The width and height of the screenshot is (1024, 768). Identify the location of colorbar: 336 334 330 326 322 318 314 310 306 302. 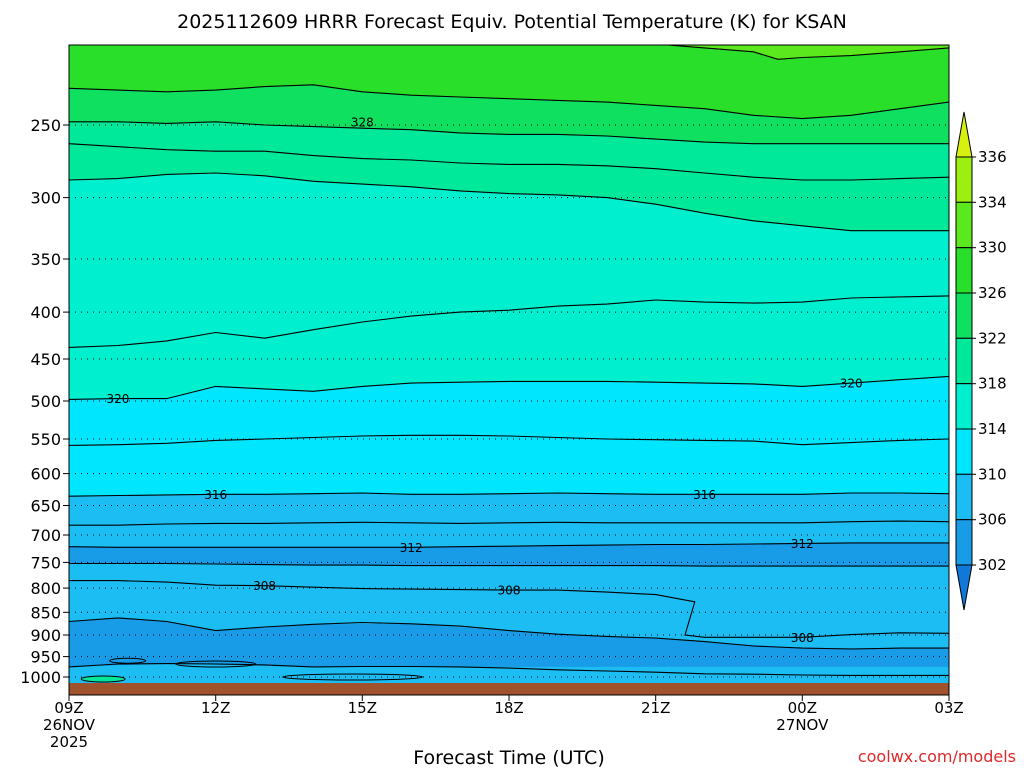
(981, 361).